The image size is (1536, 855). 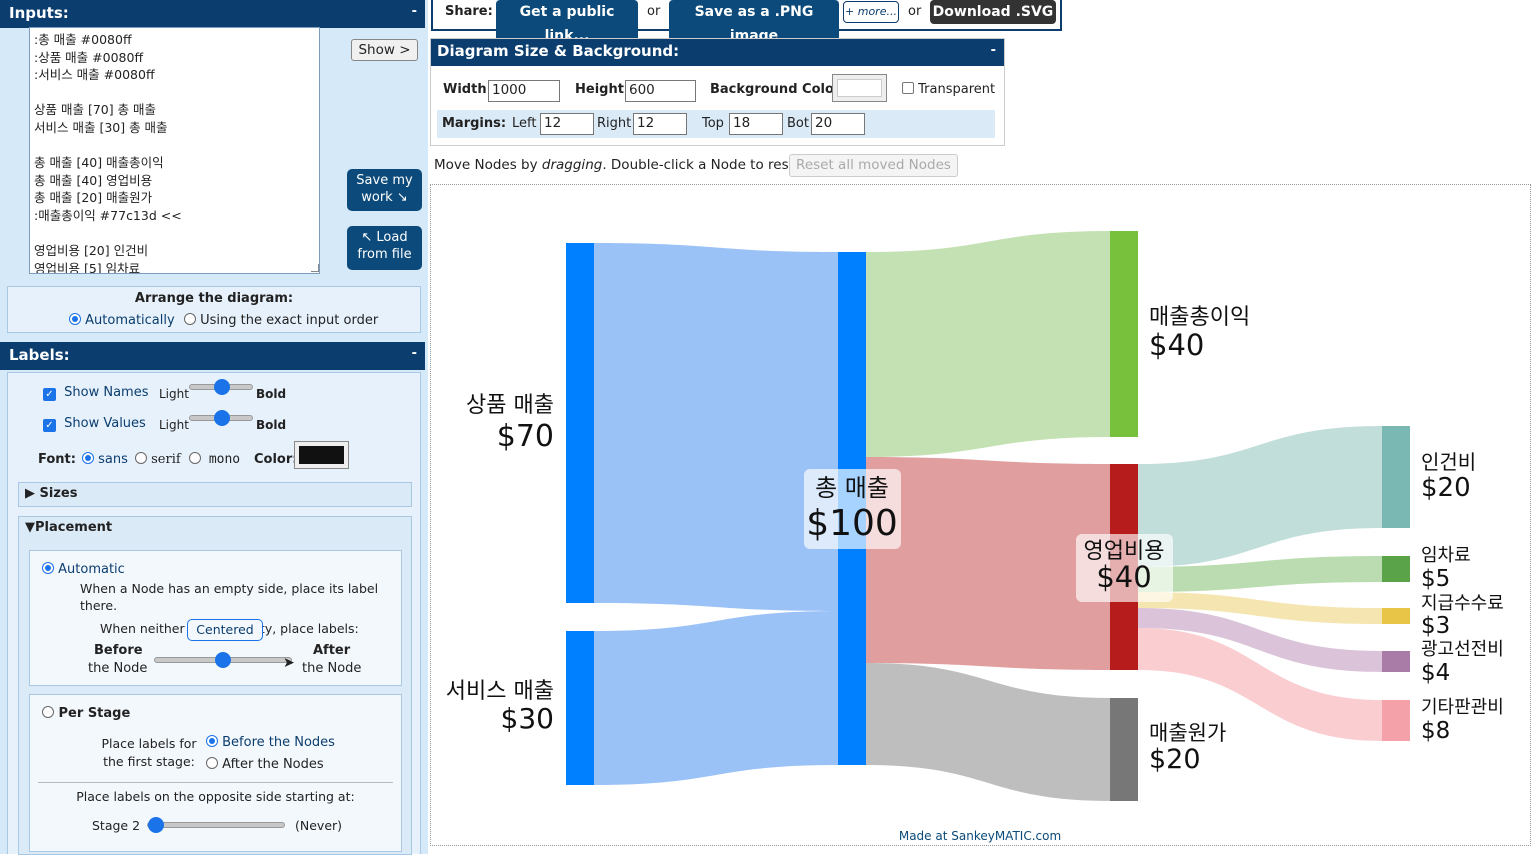 What do you see at coordinates (908, 88) in the screenshot?
I see `checkbox-icon` at bounding box center [908, 88].